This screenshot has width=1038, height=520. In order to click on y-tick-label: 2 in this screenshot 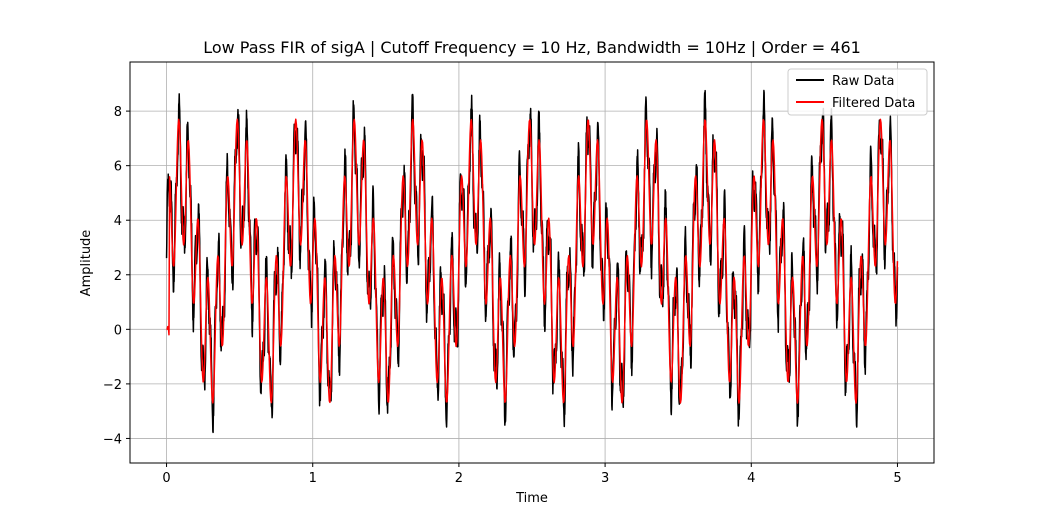, I will do `click(118, 276)`.